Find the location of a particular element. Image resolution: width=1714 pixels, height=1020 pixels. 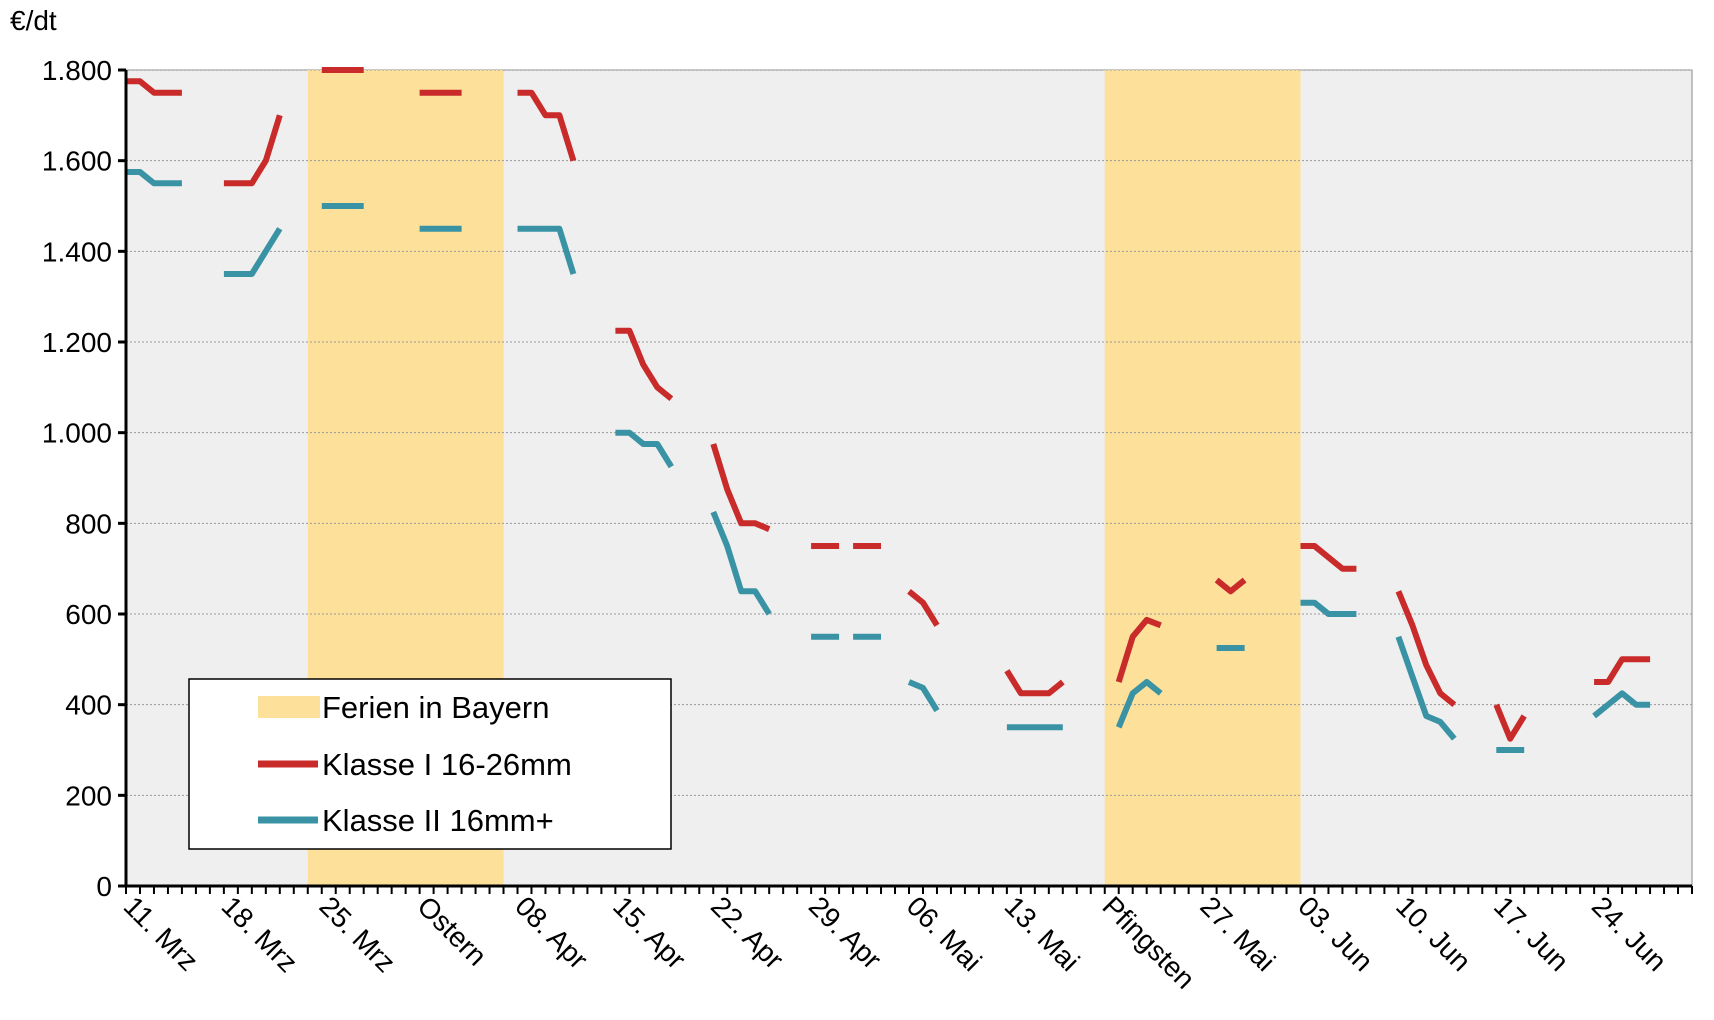

y-tick-label: 1.000 is located at coordinates (77, 433).